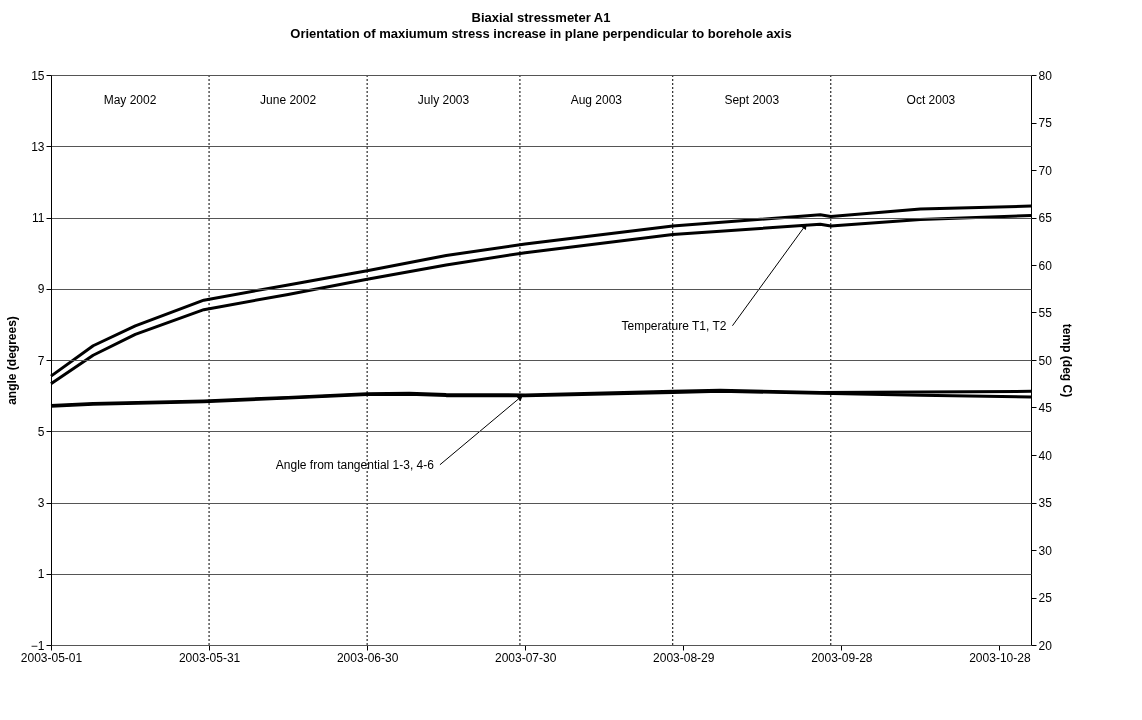 The width and height of the screenshot is (1142, 720). What do you see at coordinates (41, 360) in the screenshot?
I see `y-tick-label: 7` at bounding box center [41, 360].